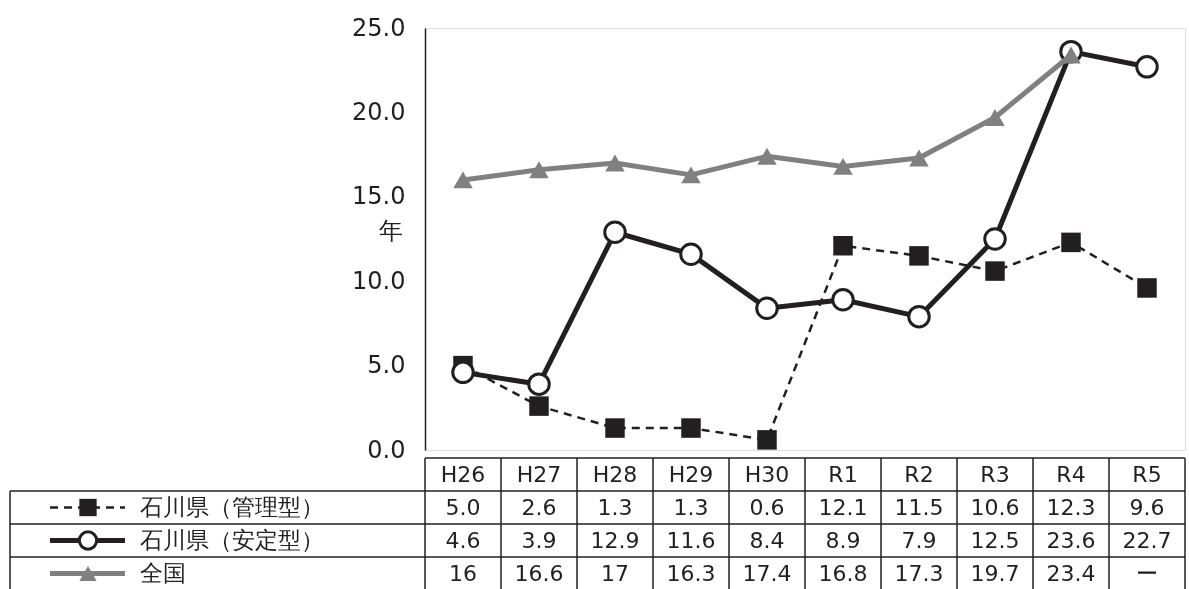 The image size is (1189, 589). What do you see at coordinates (232, 506) in the screenshot?
I see `legend-label: 石川県（管理型）` at bounding box center [232, 506].